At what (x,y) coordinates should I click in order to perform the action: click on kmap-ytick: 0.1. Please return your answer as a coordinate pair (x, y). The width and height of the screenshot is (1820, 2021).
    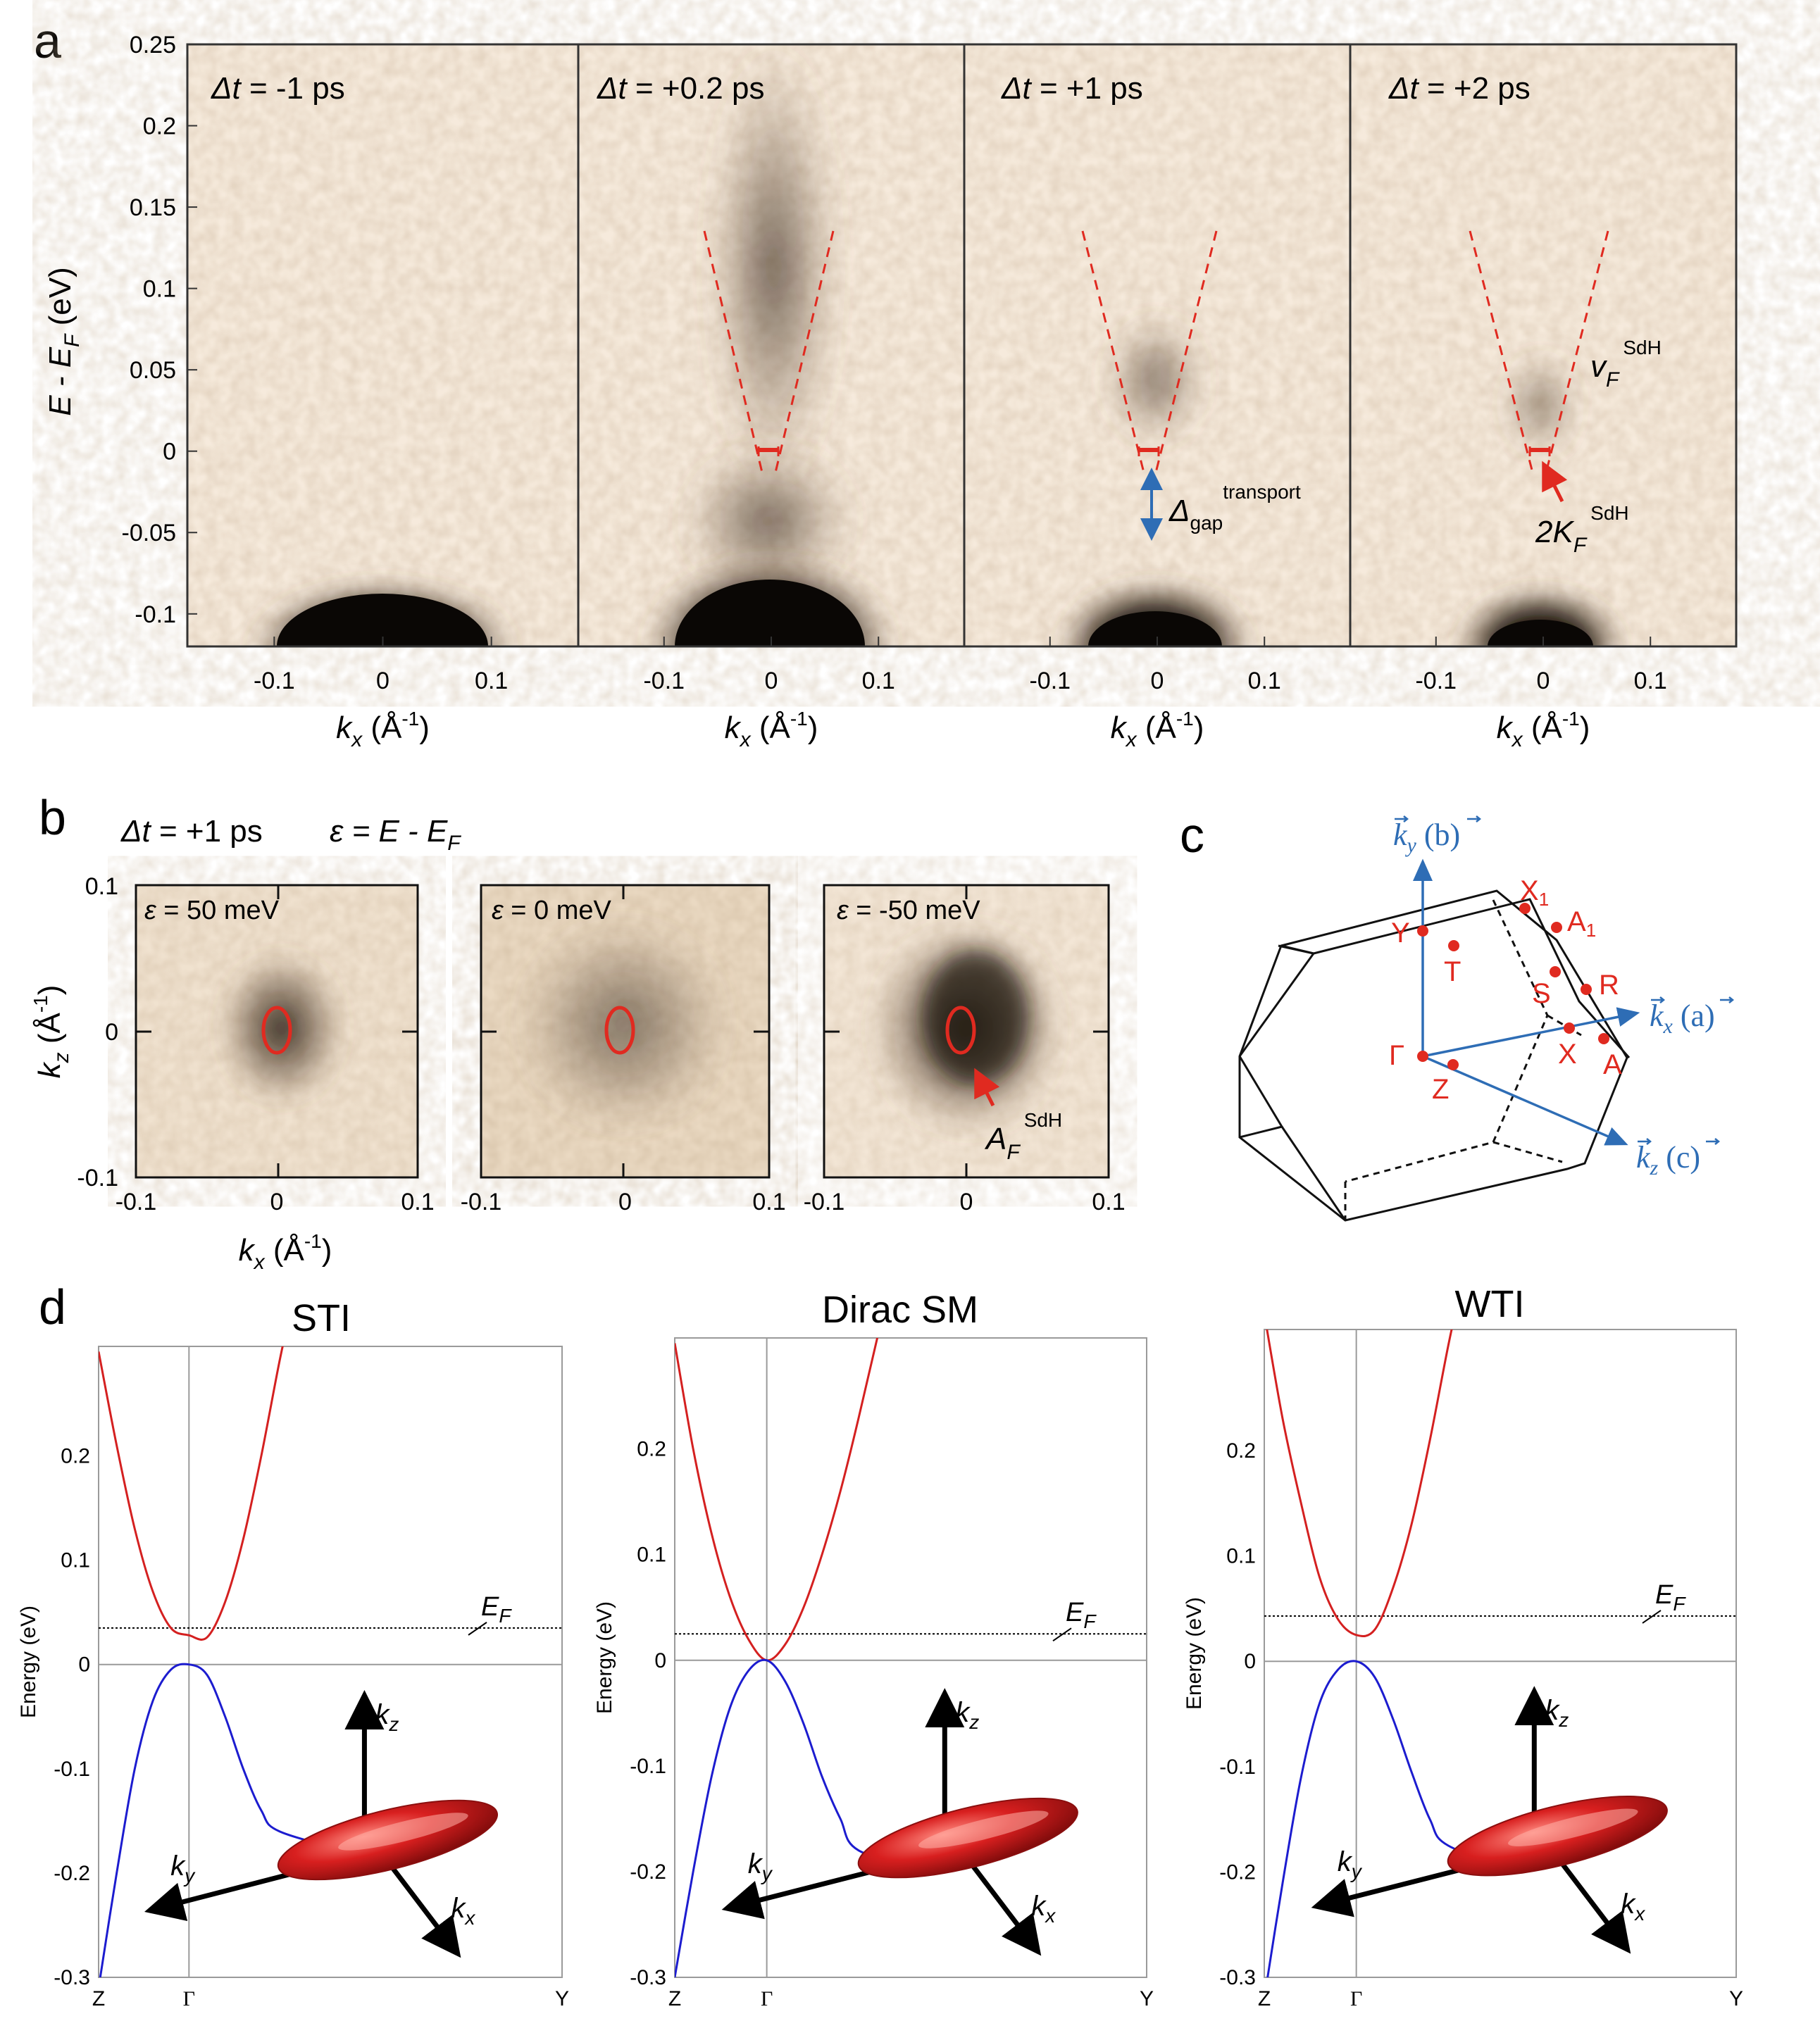
    Looking at the image, I should click on (101, 886).